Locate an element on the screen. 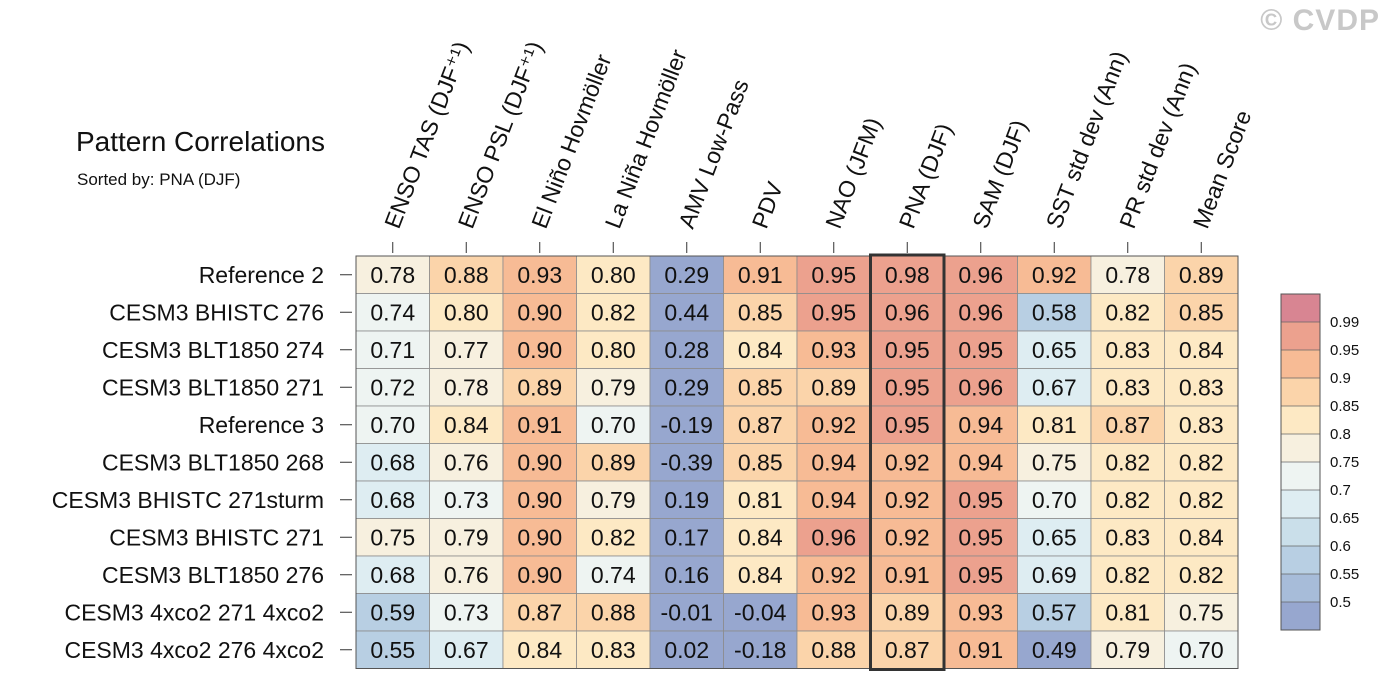 This screenshot has height=689, width=1388. cell-value-label: 0.77 is located at coordinates (466, 350).